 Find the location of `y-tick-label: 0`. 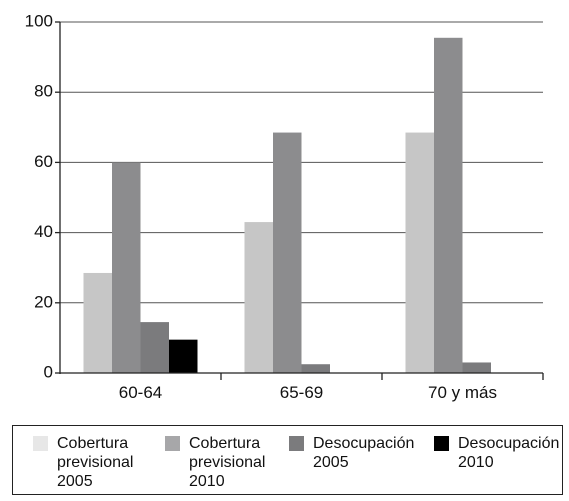

y-tick-label: 0 is located at coordinates (48, 371).